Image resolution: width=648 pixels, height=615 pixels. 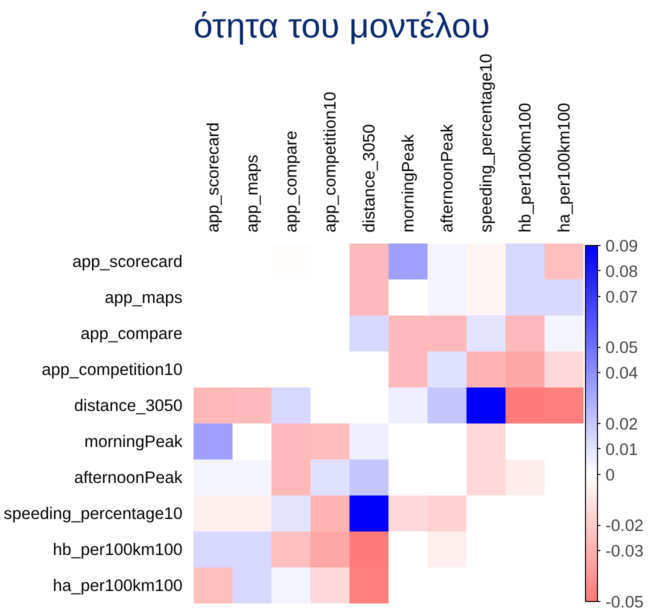 What do you see at coordinates (622, 449) in the screenshot?
I see `color-bar-label: 0.01` at bounding box center [622, 449].